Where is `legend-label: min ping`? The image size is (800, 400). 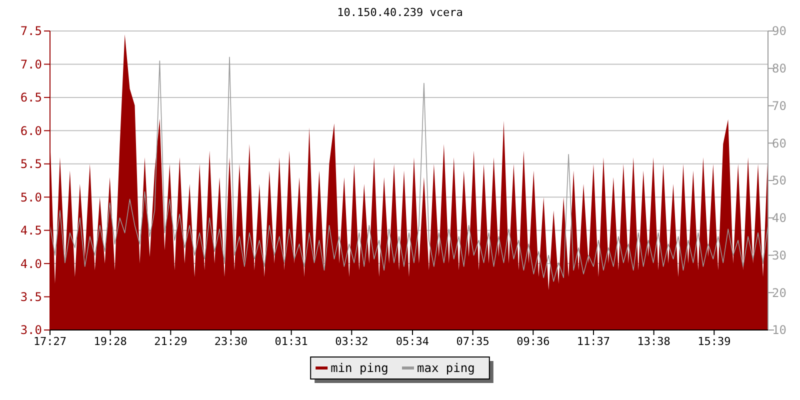 legend-label: min ping is located at coordinates (359, 368).